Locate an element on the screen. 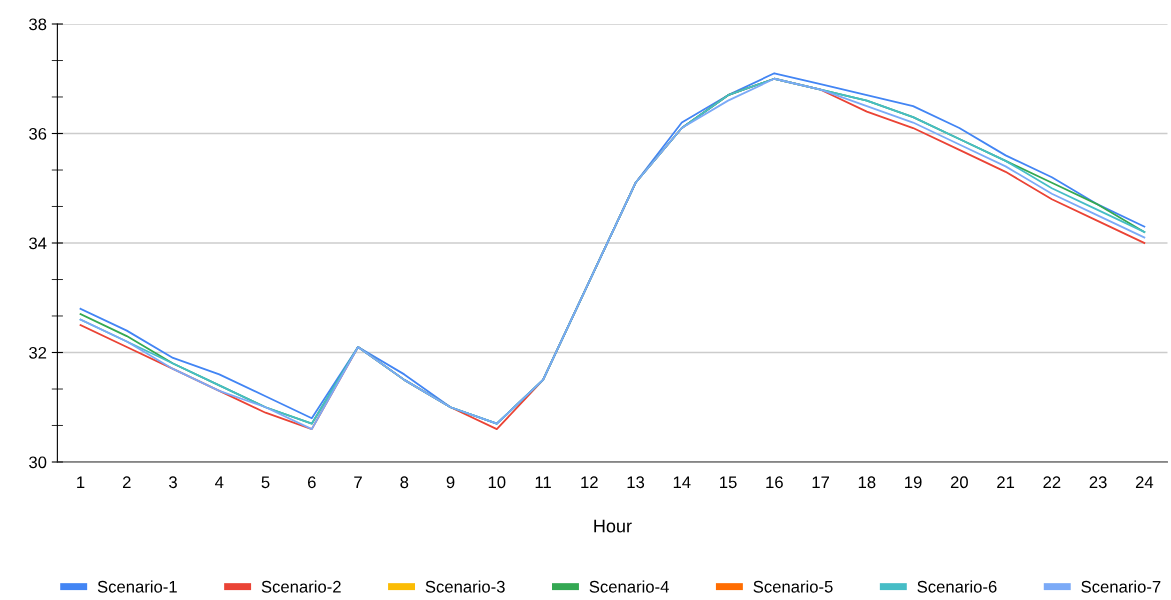 The height and width of the screenshot is (600, 1171). x-tick-label: 19 is located at coordinates (913, 482).